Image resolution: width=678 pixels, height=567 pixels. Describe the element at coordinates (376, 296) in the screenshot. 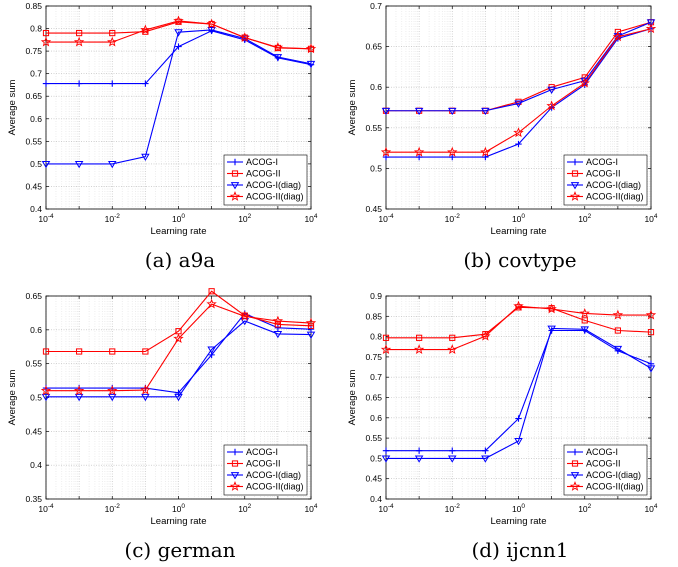

I see `y-tick-label: 0.9` at that location.